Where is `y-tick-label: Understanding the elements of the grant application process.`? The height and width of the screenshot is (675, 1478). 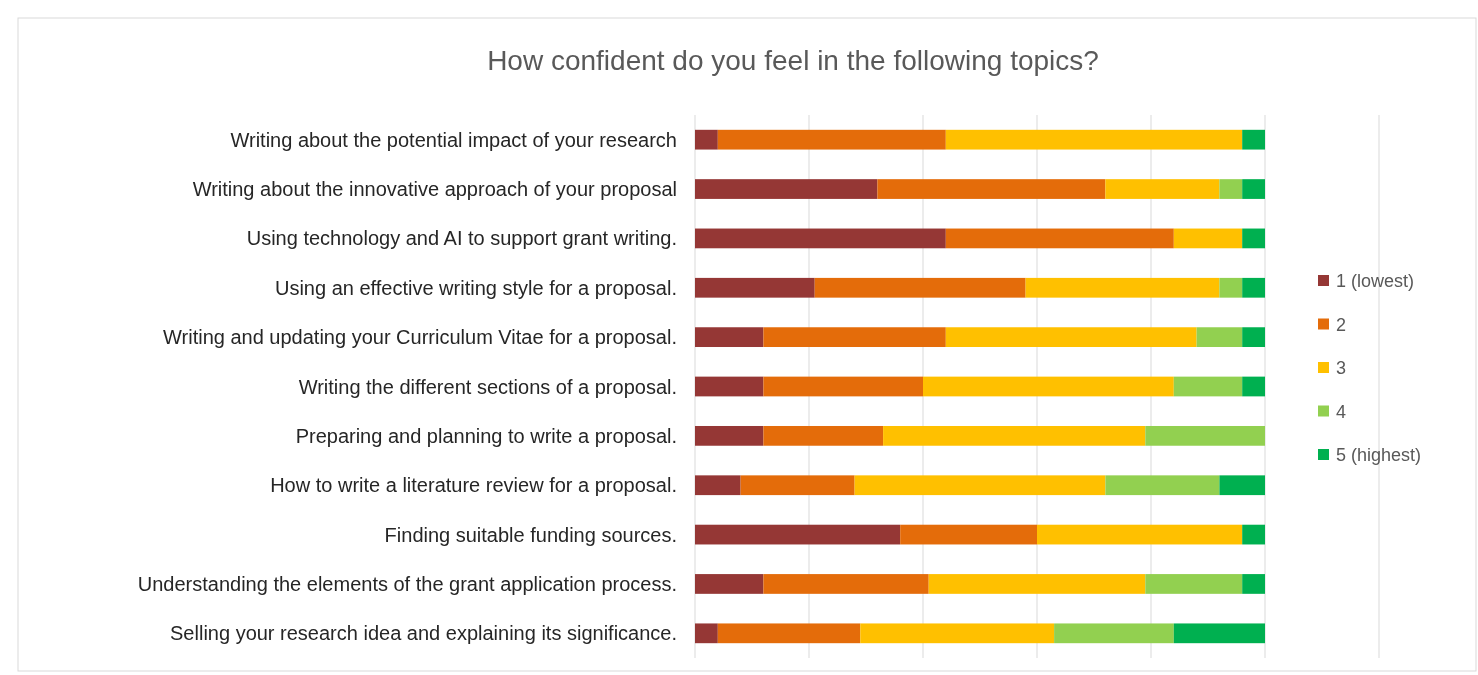 y-tick-label: Understanding the elements of the grant application process. is located at coordinates (407, 583).